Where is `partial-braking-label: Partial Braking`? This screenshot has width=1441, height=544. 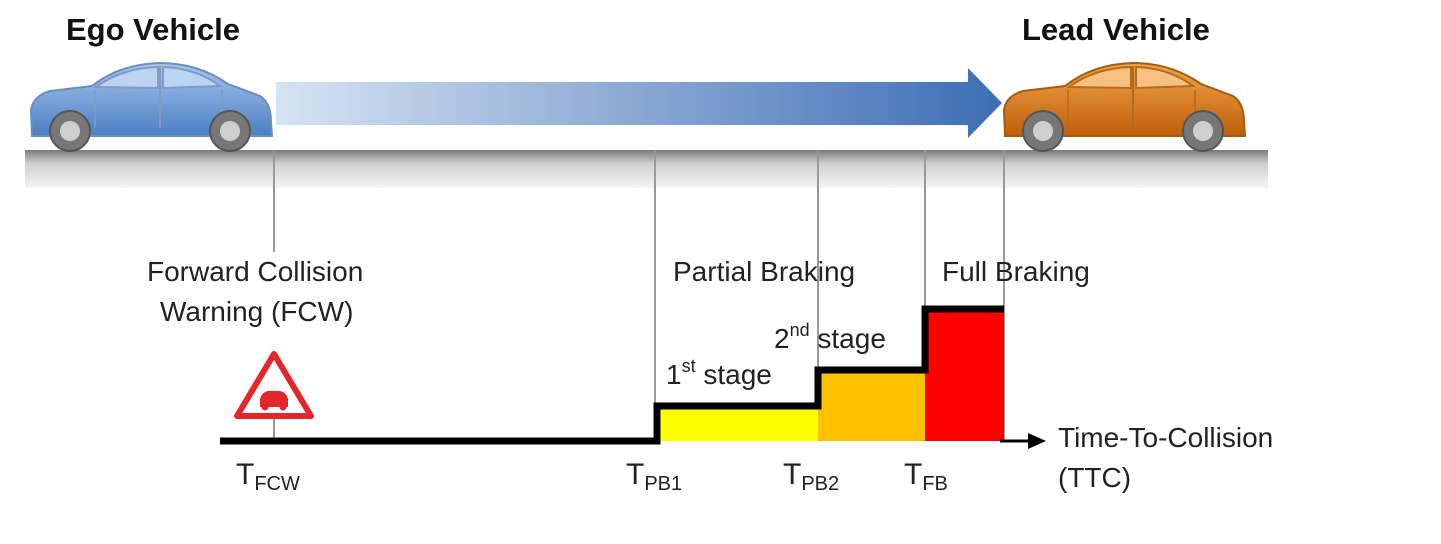
partial-braking-label: Partial Braking is located at coordinates (764, 271).